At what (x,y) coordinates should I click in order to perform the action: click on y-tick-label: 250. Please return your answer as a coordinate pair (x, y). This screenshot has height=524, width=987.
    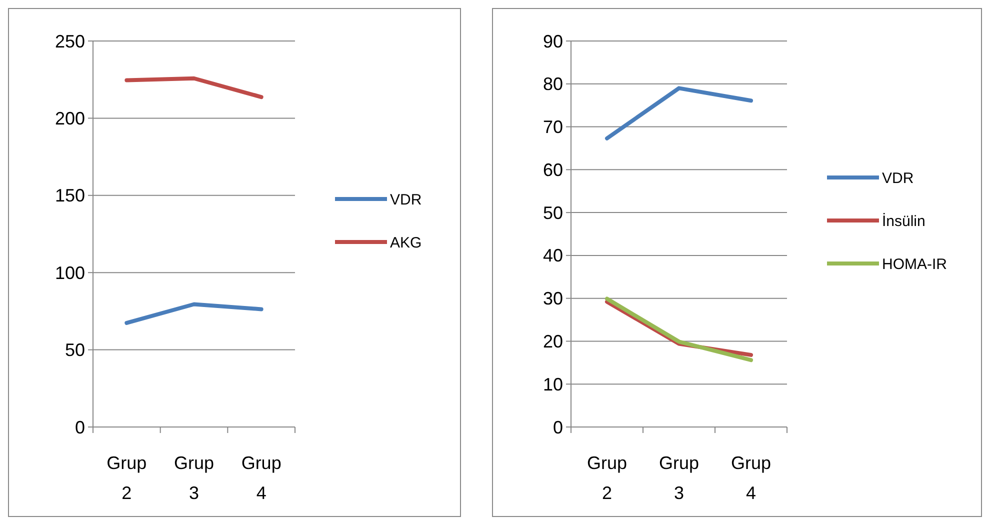
    Looking at the image, I should click on (69, 41).